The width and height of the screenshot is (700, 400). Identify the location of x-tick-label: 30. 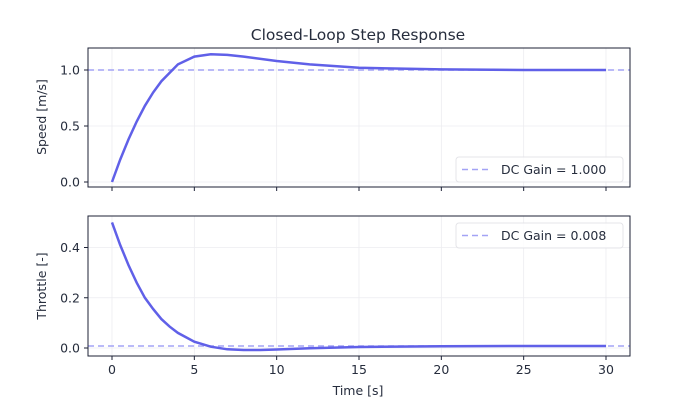
(606, 369).